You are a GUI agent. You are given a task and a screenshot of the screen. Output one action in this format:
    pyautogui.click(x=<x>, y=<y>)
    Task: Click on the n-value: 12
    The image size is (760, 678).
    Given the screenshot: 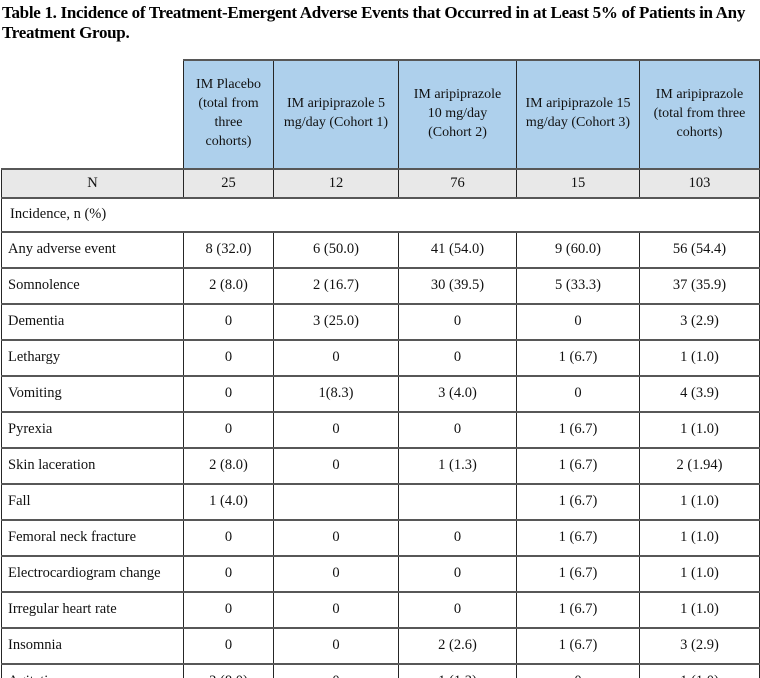 What is the action you would take?
    pyautogui.click(x=336, y=183)
    